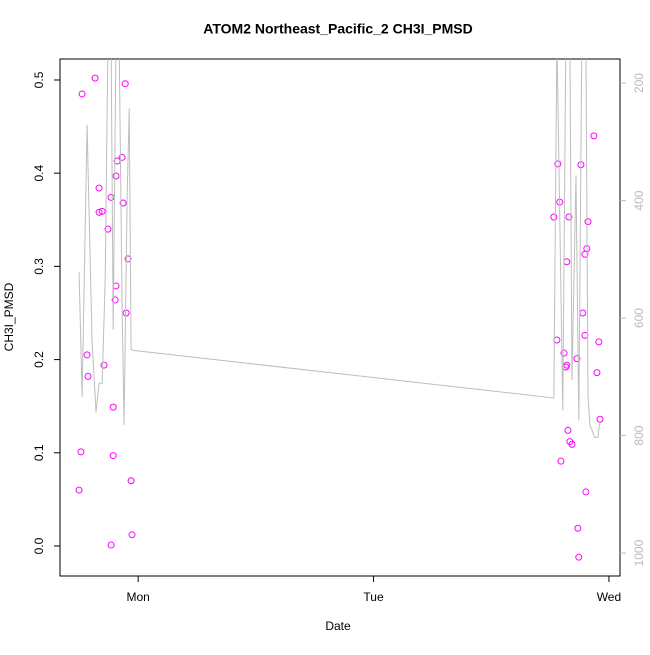  Describe the element at coordinates (609, 597) in the screenshot. I see `x-tick-label: Wed` at that location.